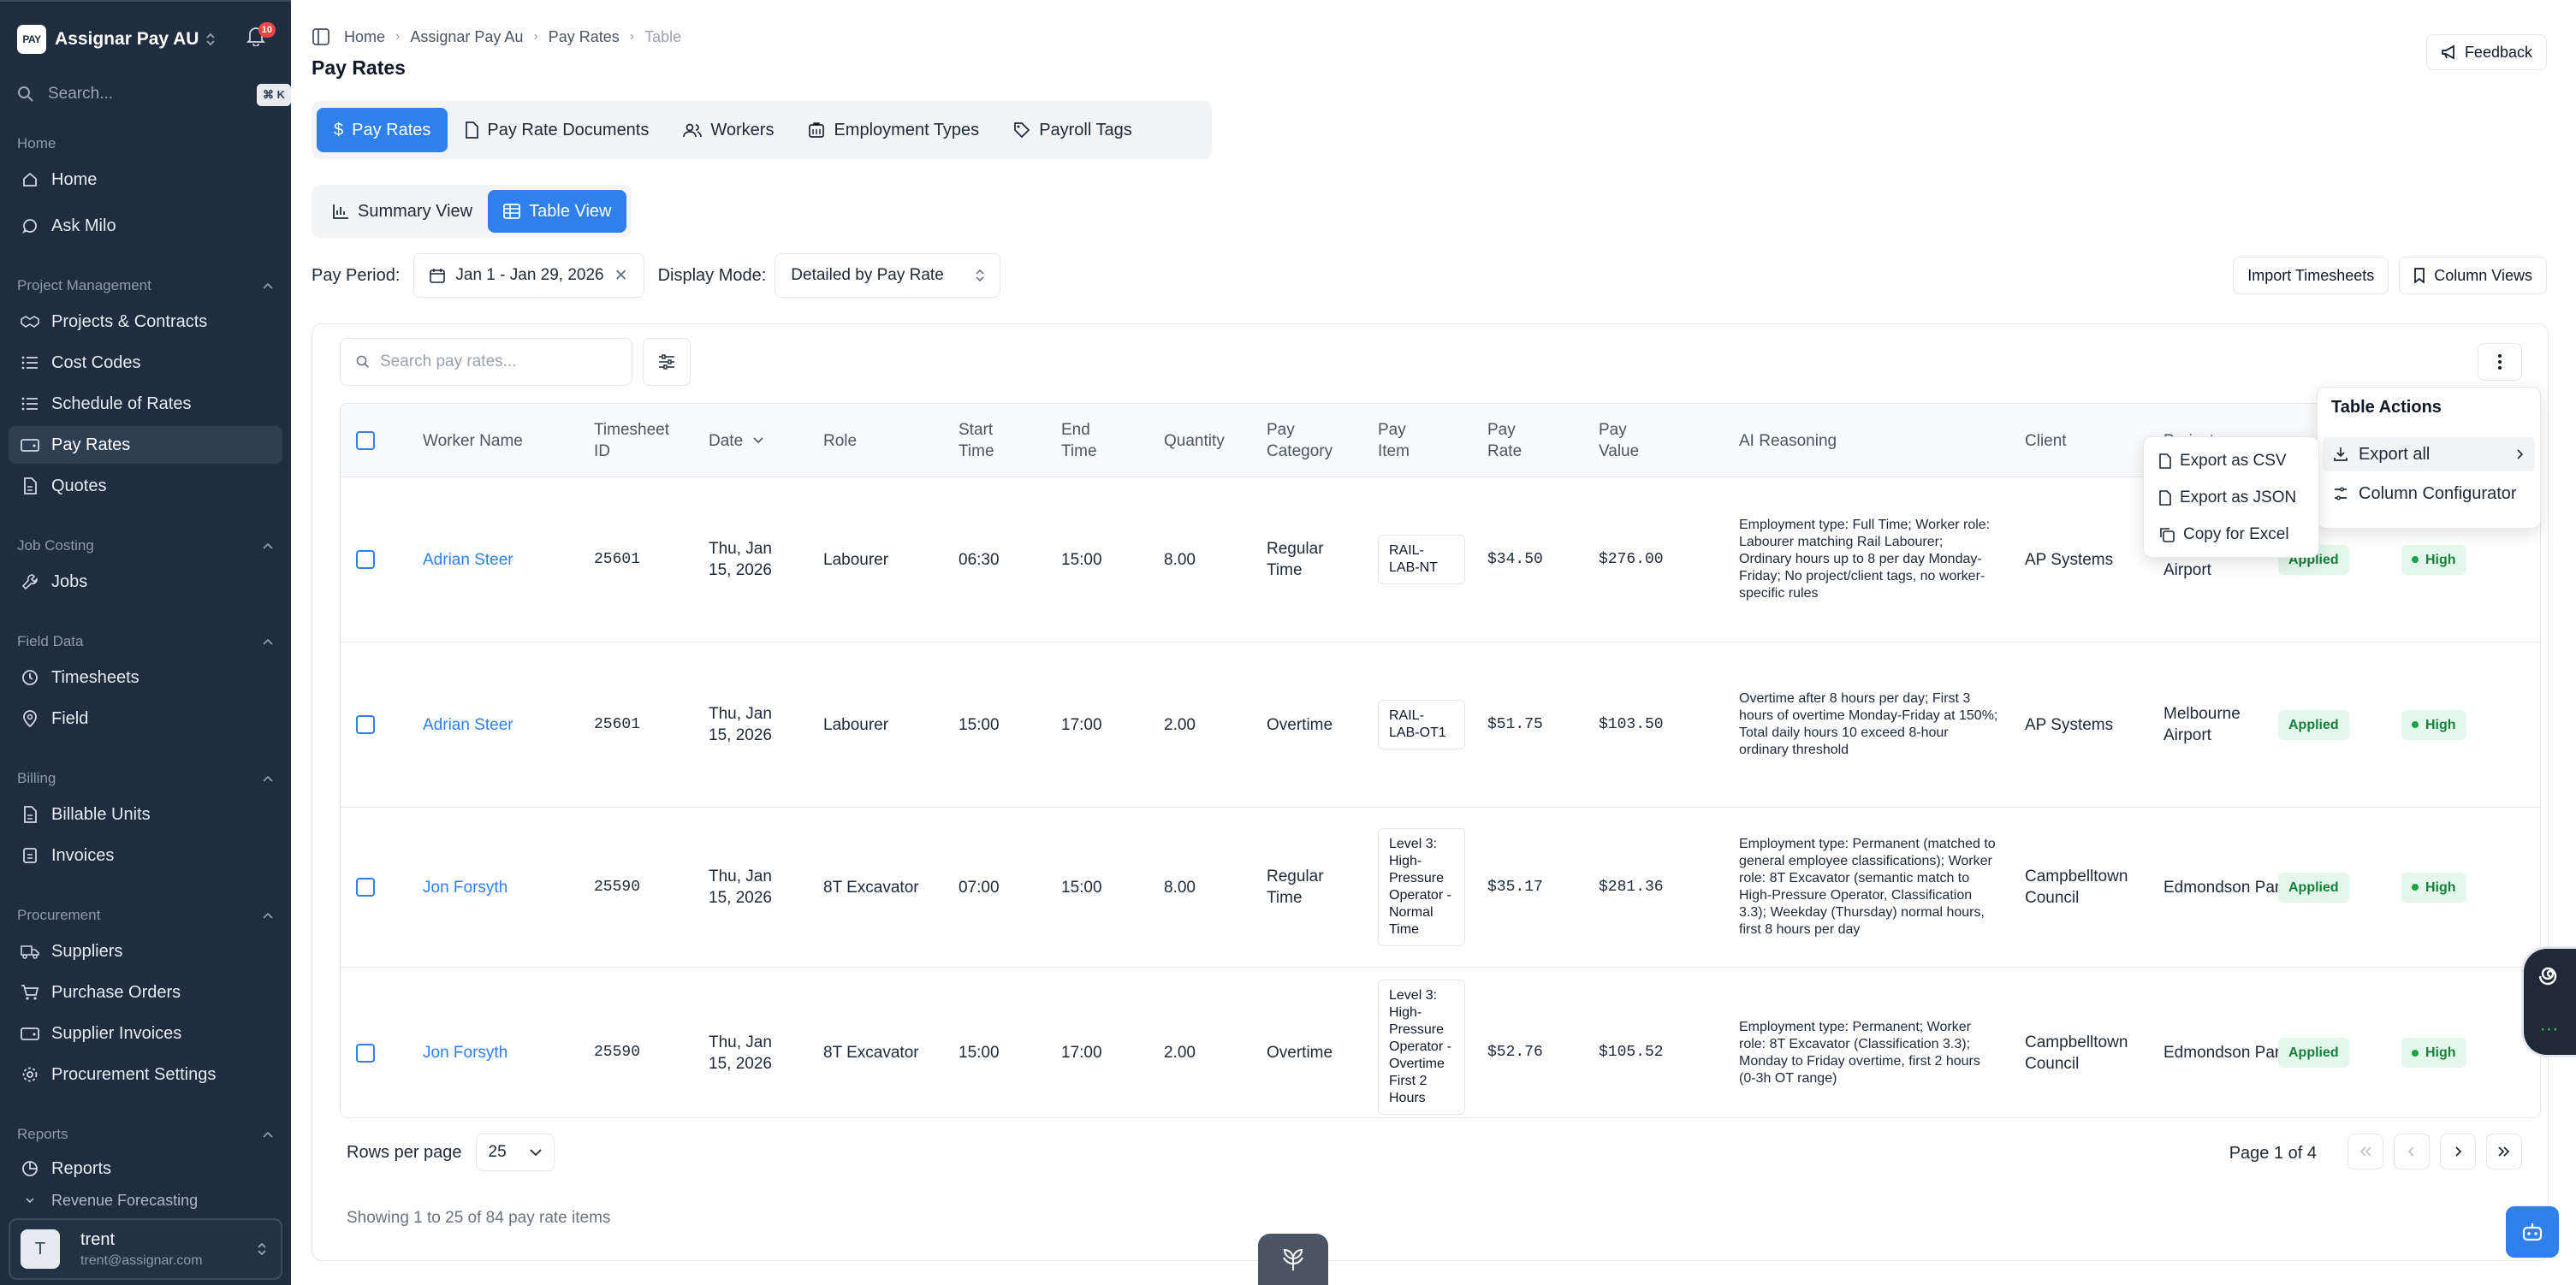  I want to click on sidebar-item-timesheets: Timesheets, so click(145, 677).